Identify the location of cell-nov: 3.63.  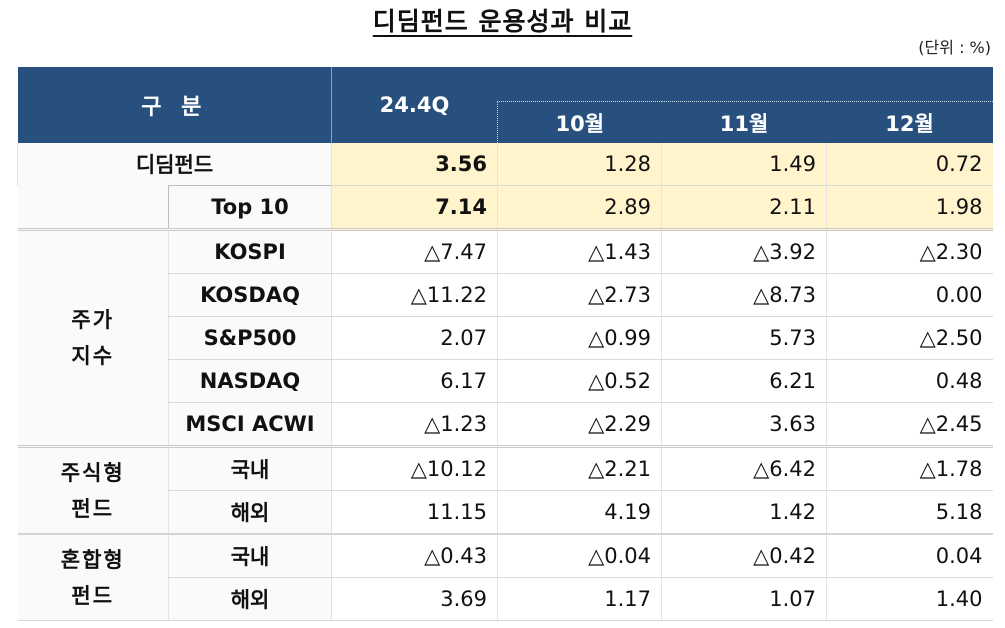
(744, 424).